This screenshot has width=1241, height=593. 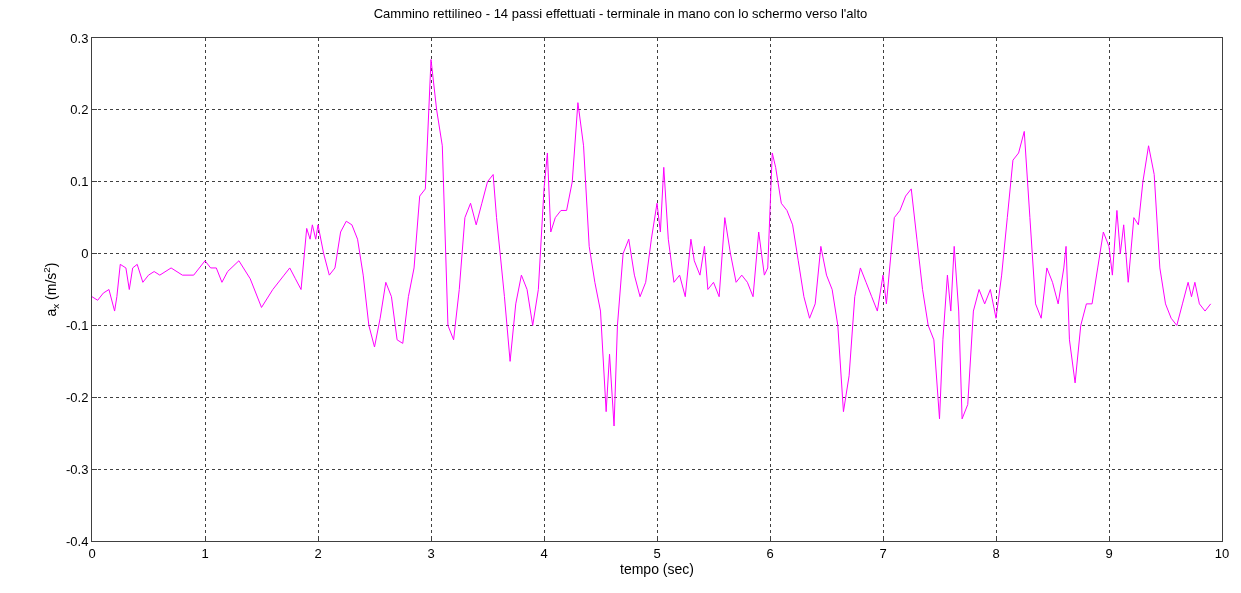 I want to click on y-tick-label: 0.2, so click(x=79, y=110).